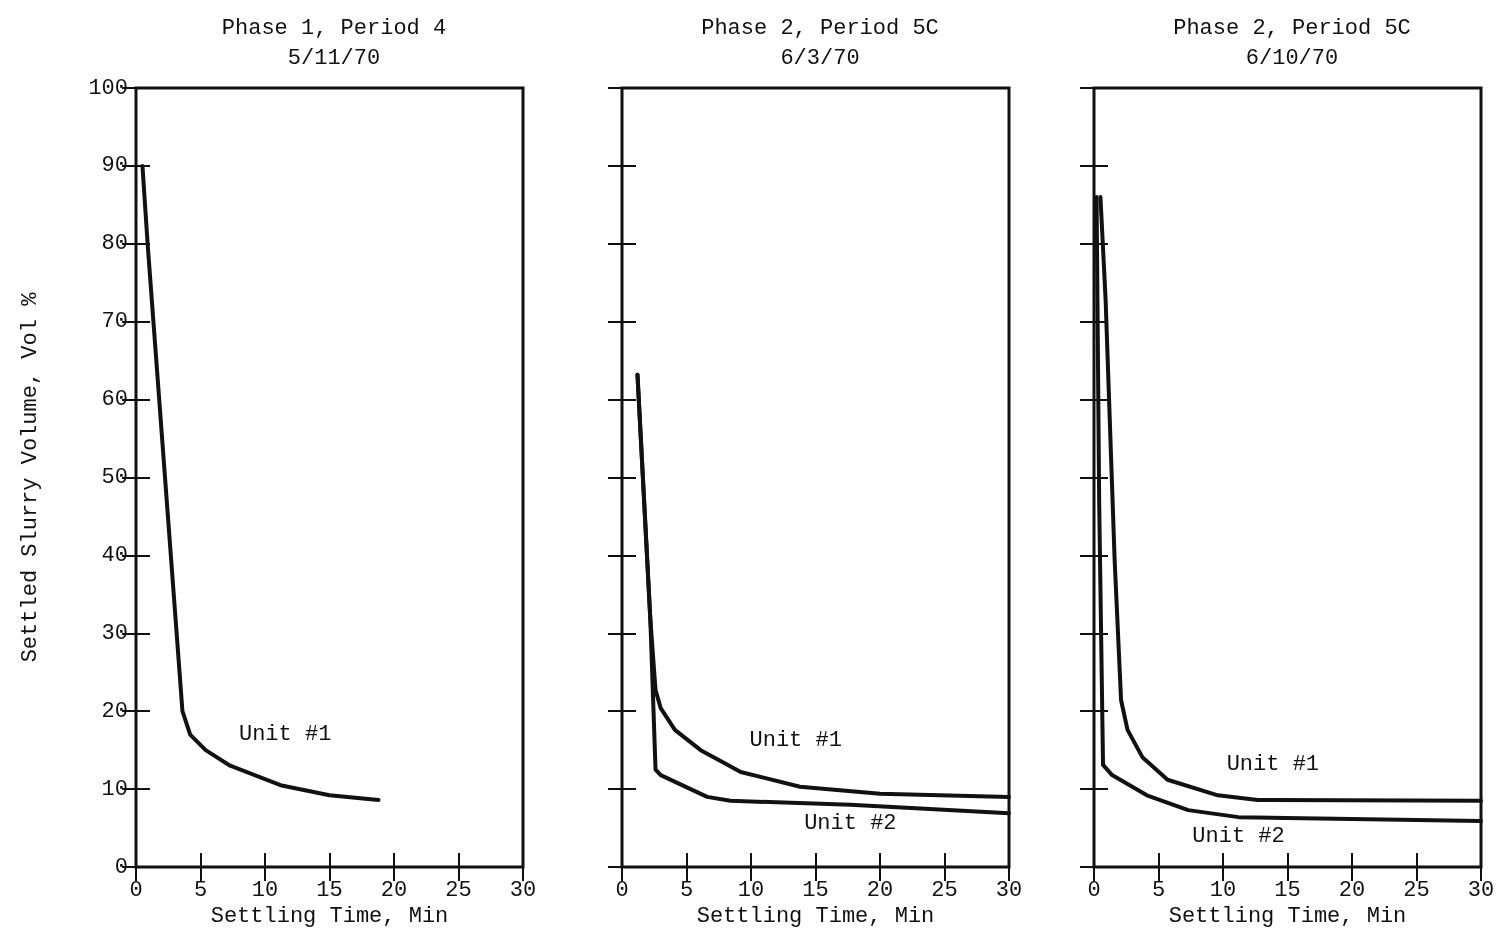 This screenshot has width=1511, height=941. I want to click on y-tick-label: 90, so click(114, 166).